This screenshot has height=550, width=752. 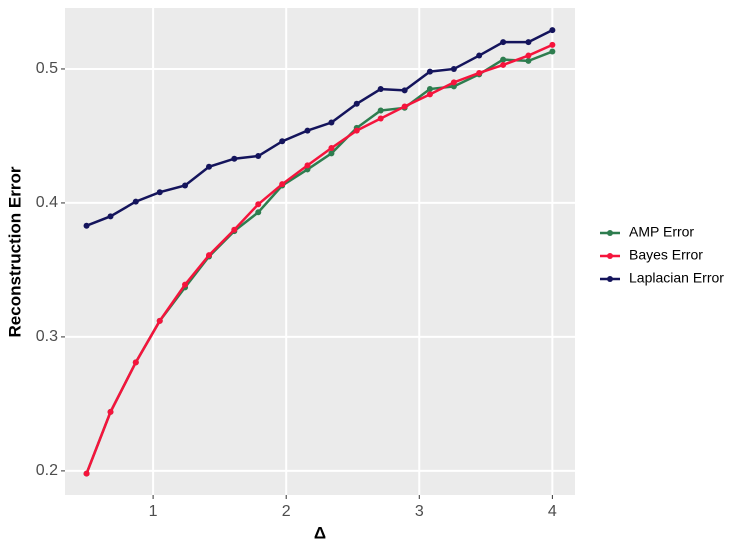 I want to click on y-tick-label: 0.4, so click(x=47, y=202).